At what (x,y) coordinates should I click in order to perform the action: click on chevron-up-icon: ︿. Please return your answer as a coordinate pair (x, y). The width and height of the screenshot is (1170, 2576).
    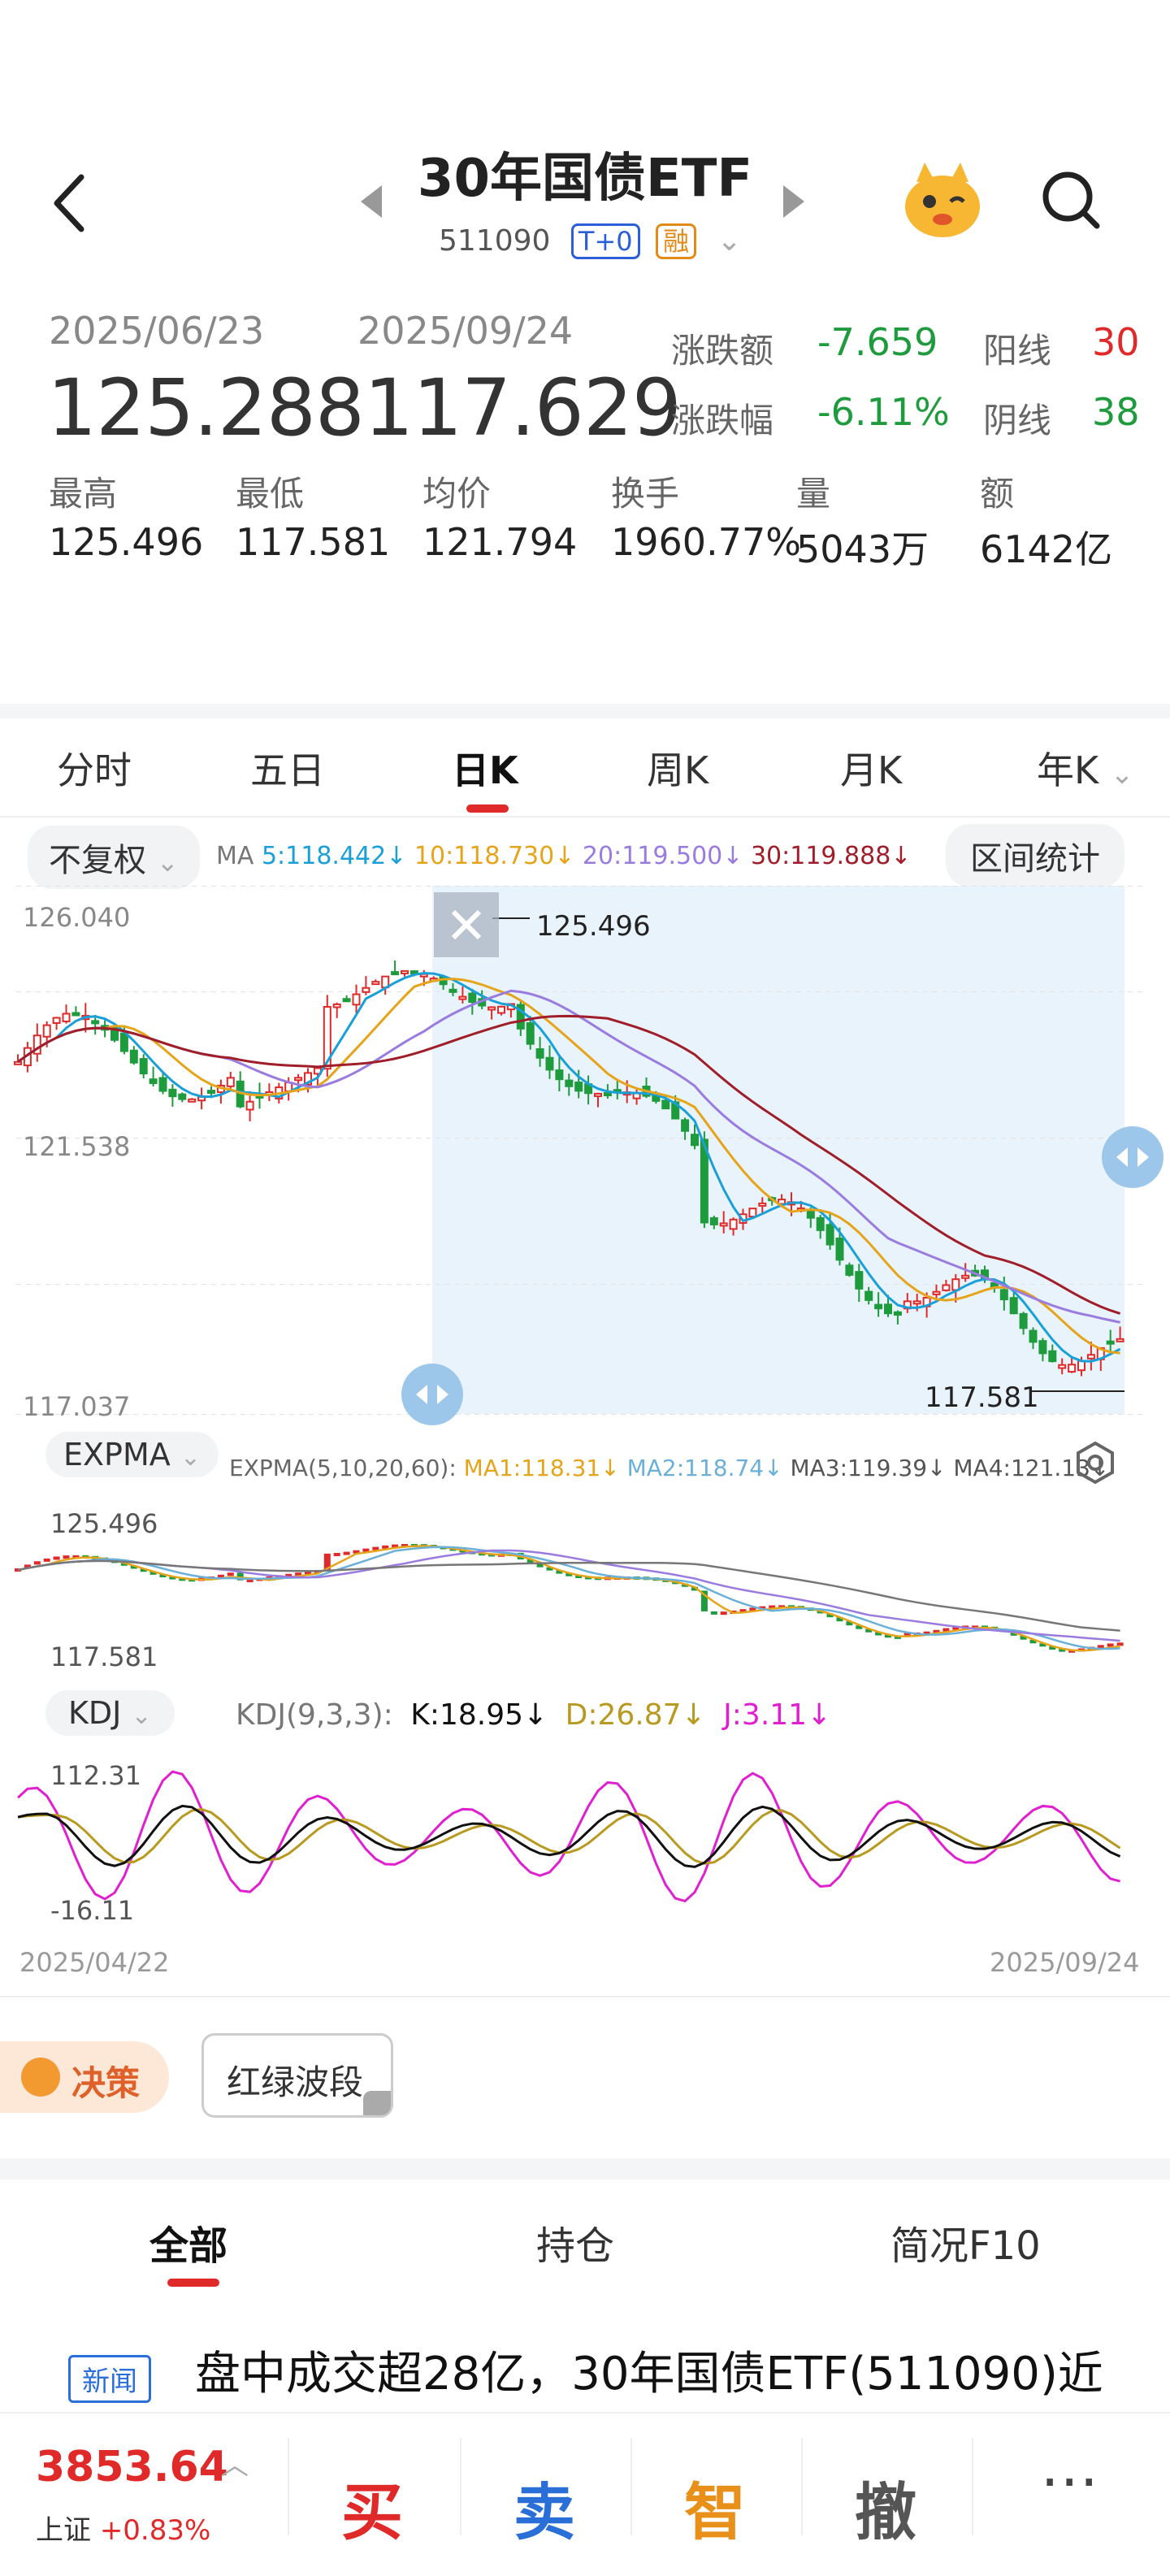
    Looking at the image, I should click on (235, 2466).